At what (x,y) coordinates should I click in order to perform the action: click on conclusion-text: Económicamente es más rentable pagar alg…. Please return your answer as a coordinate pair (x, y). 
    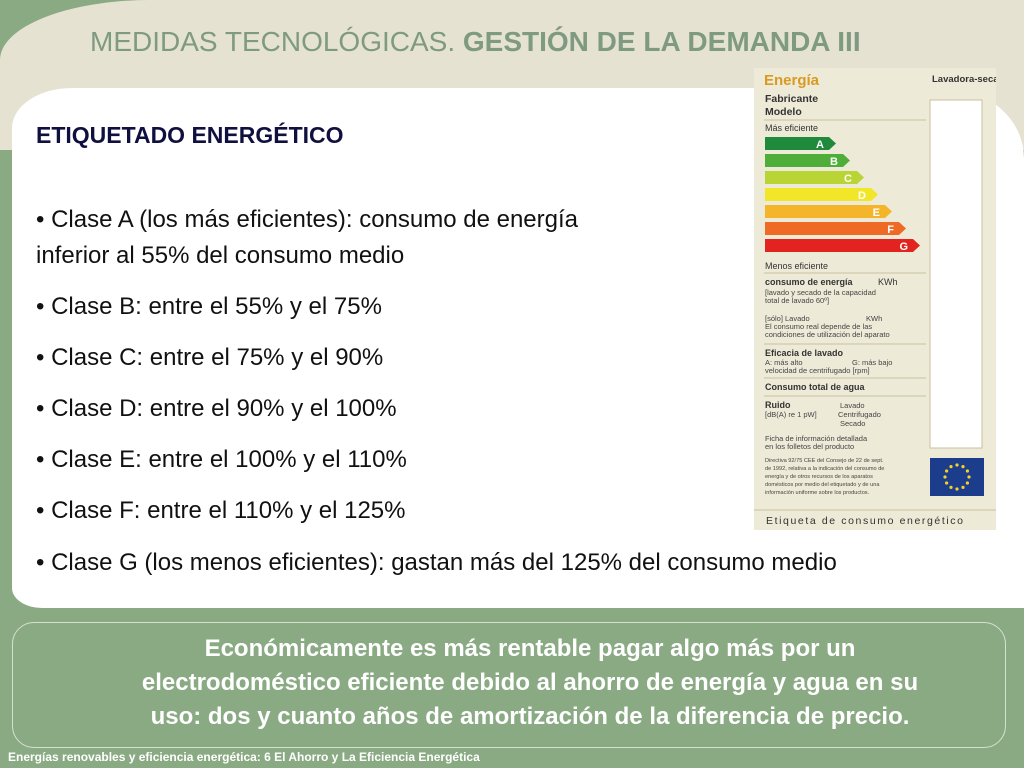
    Looking at the image, I should click on (512, 683).